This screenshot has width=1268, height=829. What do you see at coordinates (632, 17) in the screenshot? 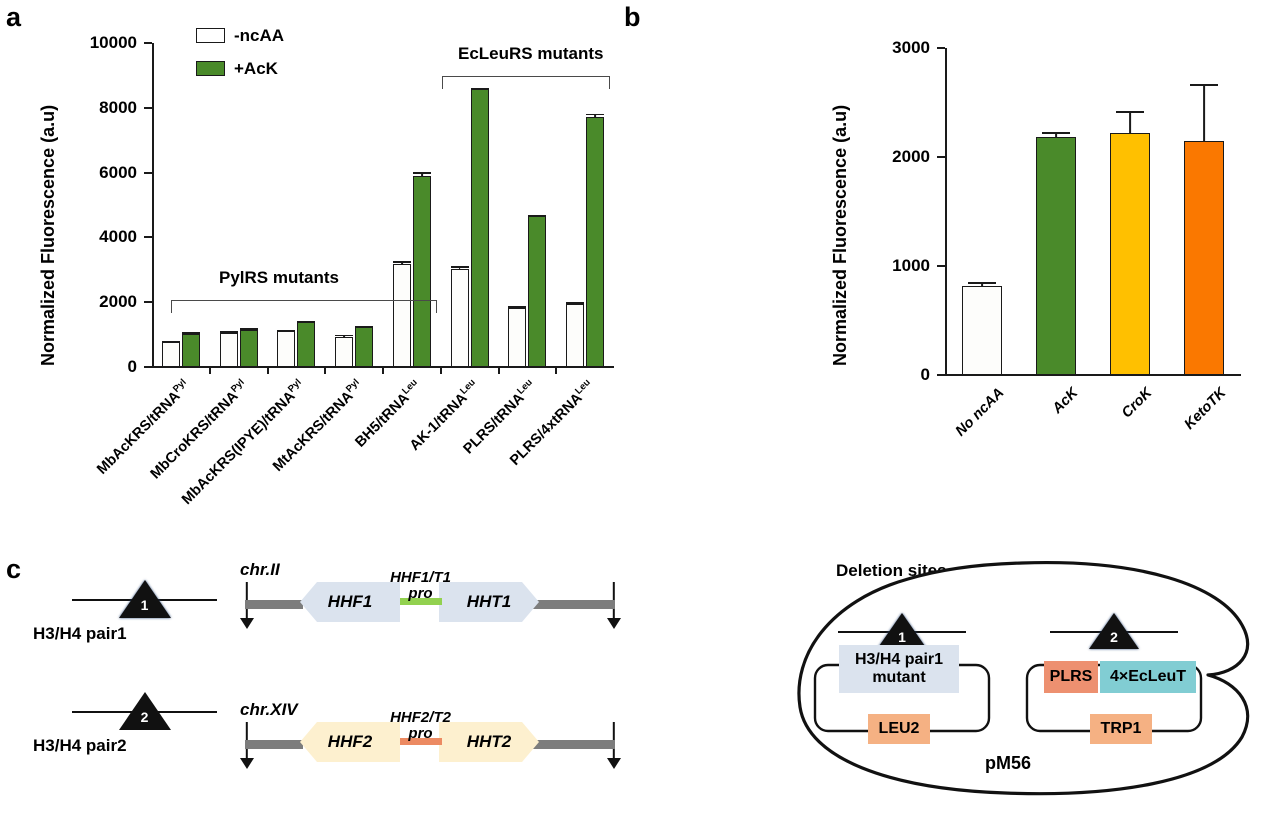
I see `panel-b-letter: b` at bounding box center [632, 17].